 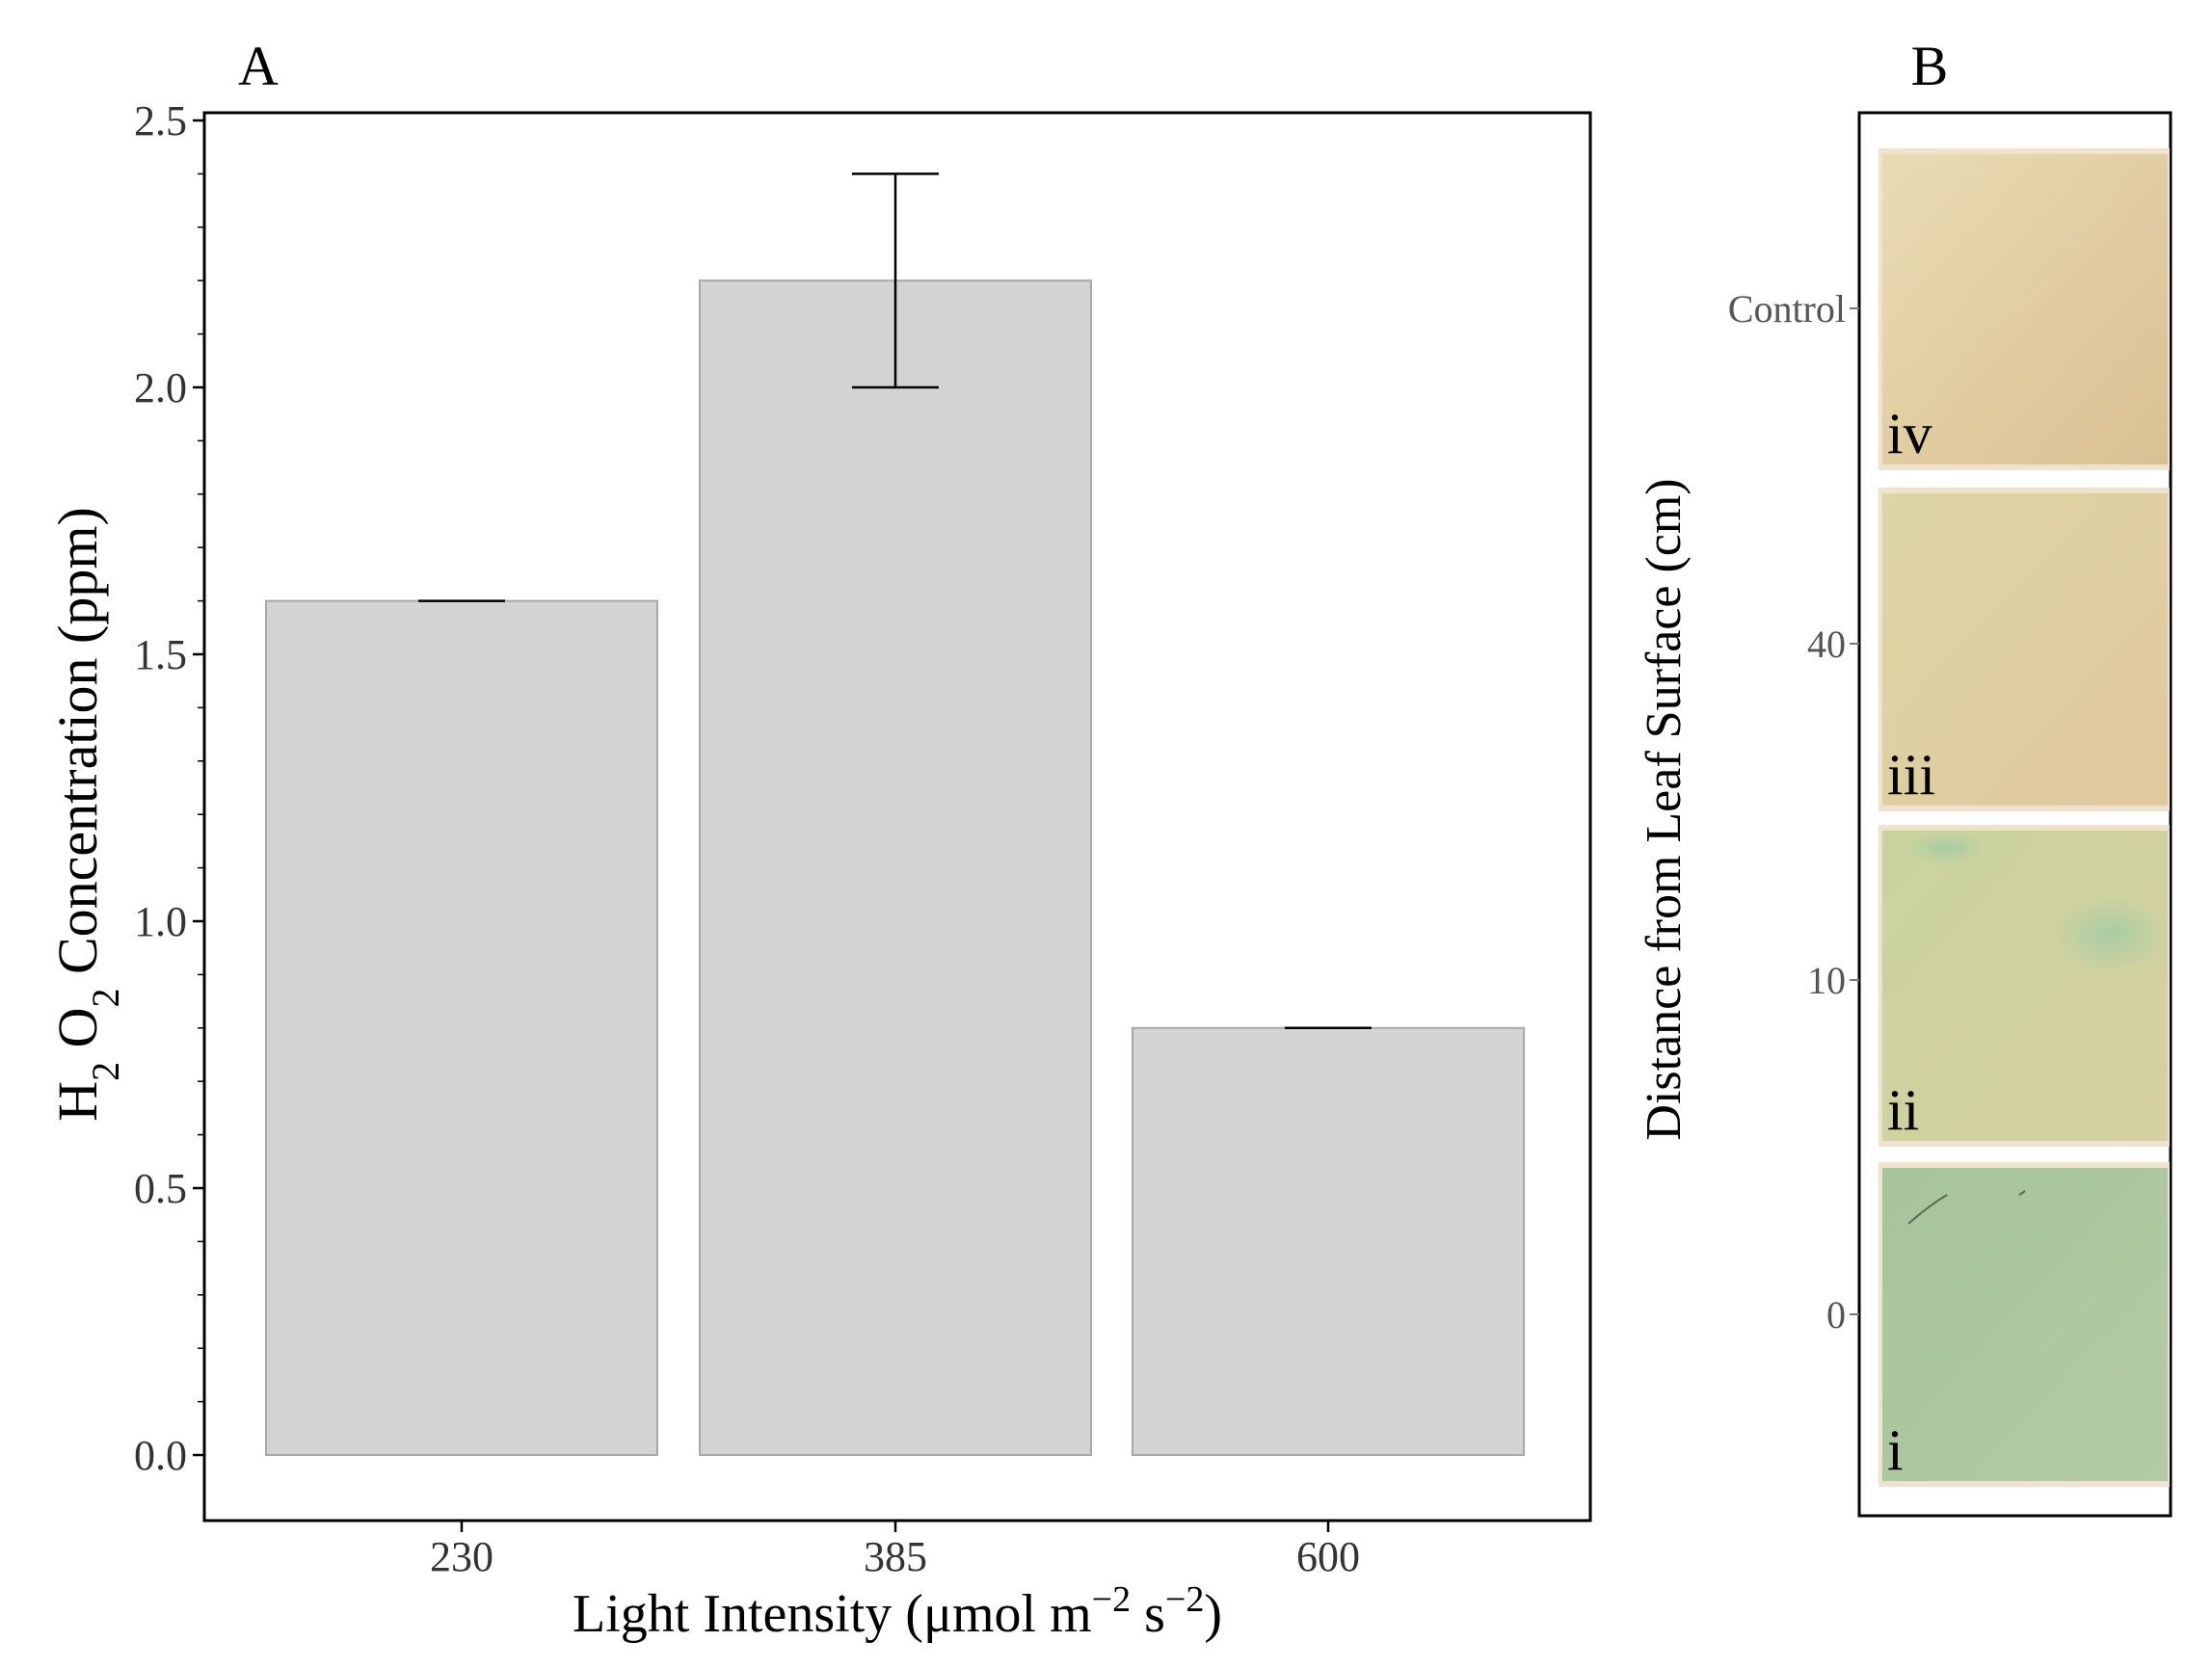 What do you see at coordinates (461, 1556) in the screenshot?
I see `x-tick-label: 230` at bounding box center [461, 1556].